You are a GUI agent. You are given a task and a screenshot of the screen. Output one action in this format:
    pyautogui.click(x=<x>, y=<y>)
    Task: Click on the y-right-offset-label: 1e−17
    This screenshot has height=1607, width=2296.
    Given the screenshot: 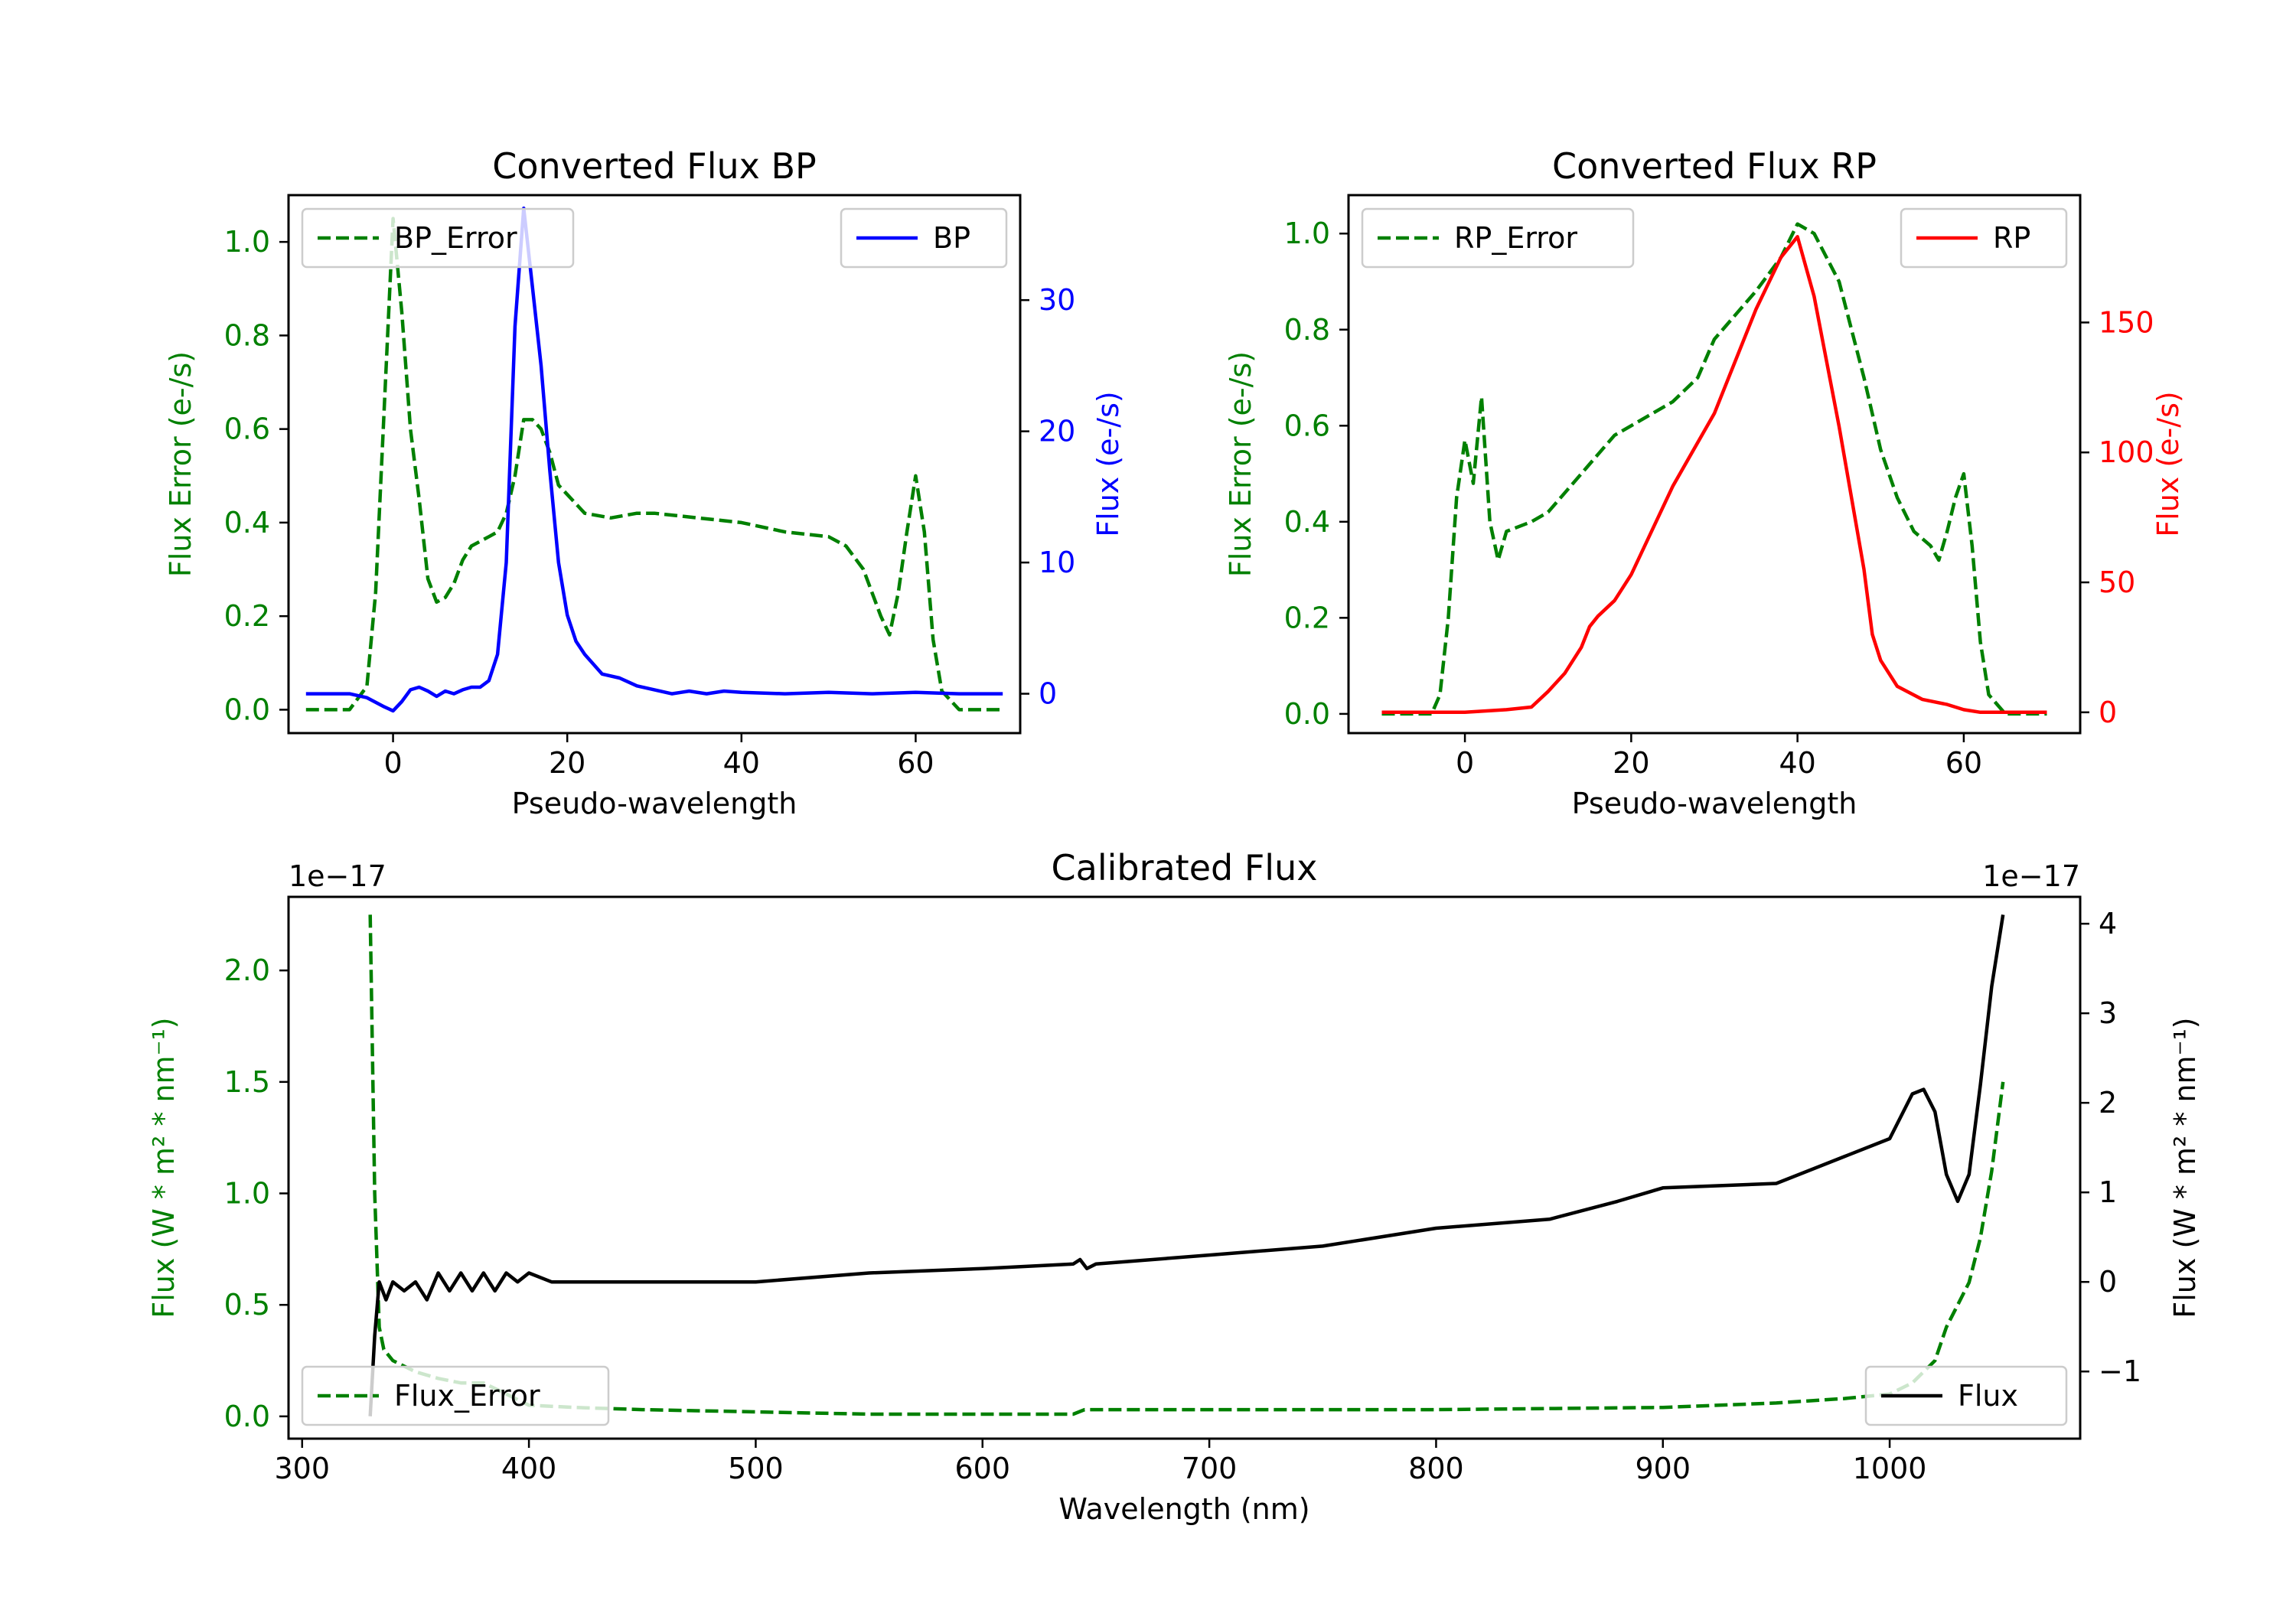 What is the action you would take?
    pyautogui.click(x=2031, y=876)
    